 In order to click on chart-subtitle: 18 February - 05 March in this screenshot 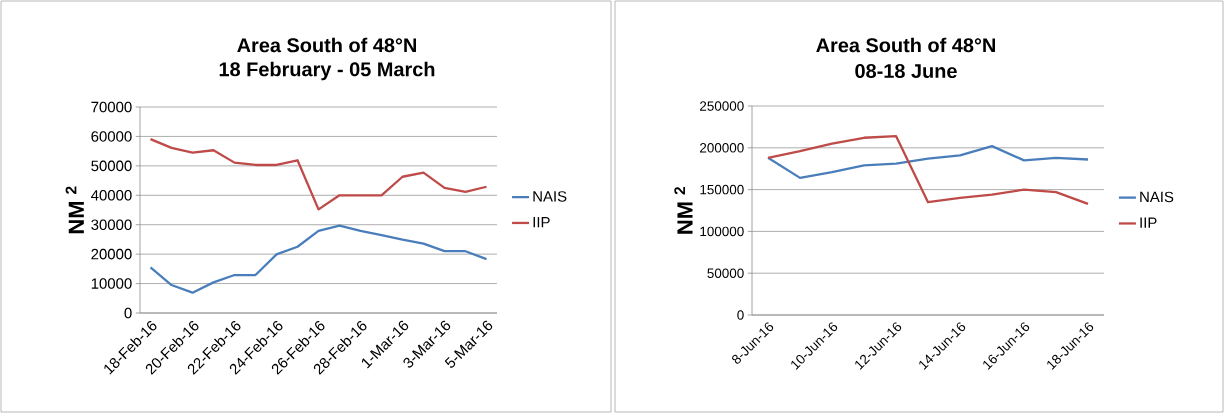, I will do `click(327, 71)`.